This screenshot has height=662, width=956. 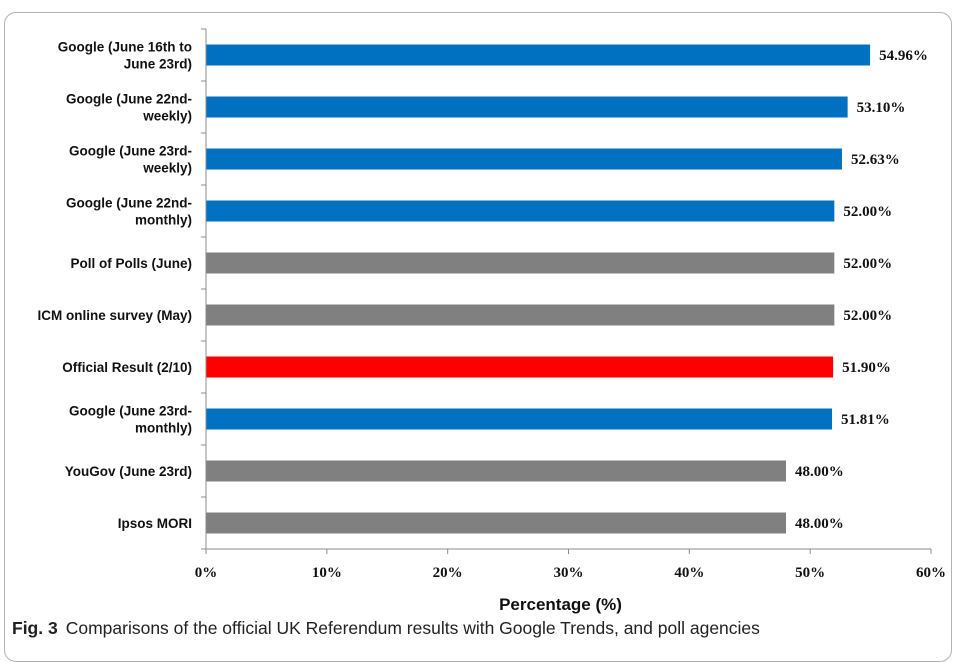 I want to click on x-tick-label: 30%, so click(x=569, y=573).